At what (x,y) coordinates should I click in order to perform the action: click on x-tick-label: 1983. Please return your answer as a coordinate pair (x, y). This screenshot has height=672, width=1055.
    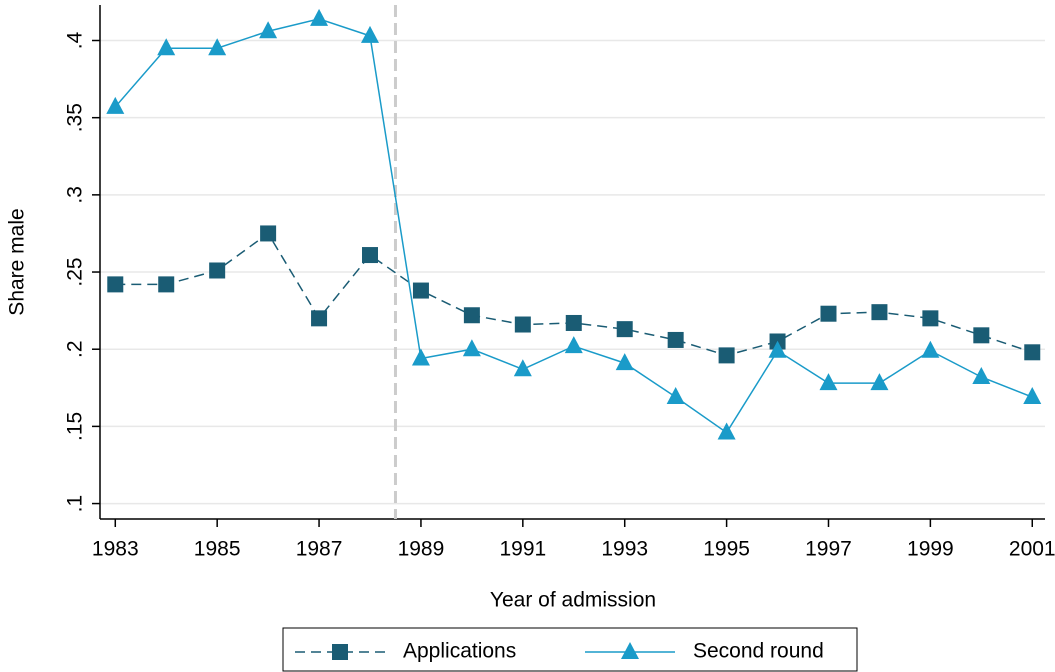
    Looking at the image, I should click on (115, 549).